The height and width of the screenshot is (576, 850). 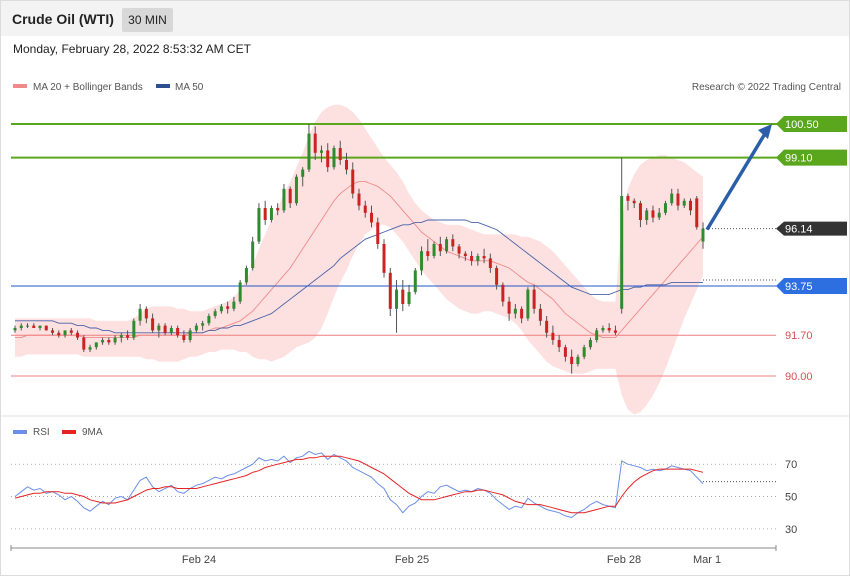 I want to click on rsi-line, so click(x=359, y=484).